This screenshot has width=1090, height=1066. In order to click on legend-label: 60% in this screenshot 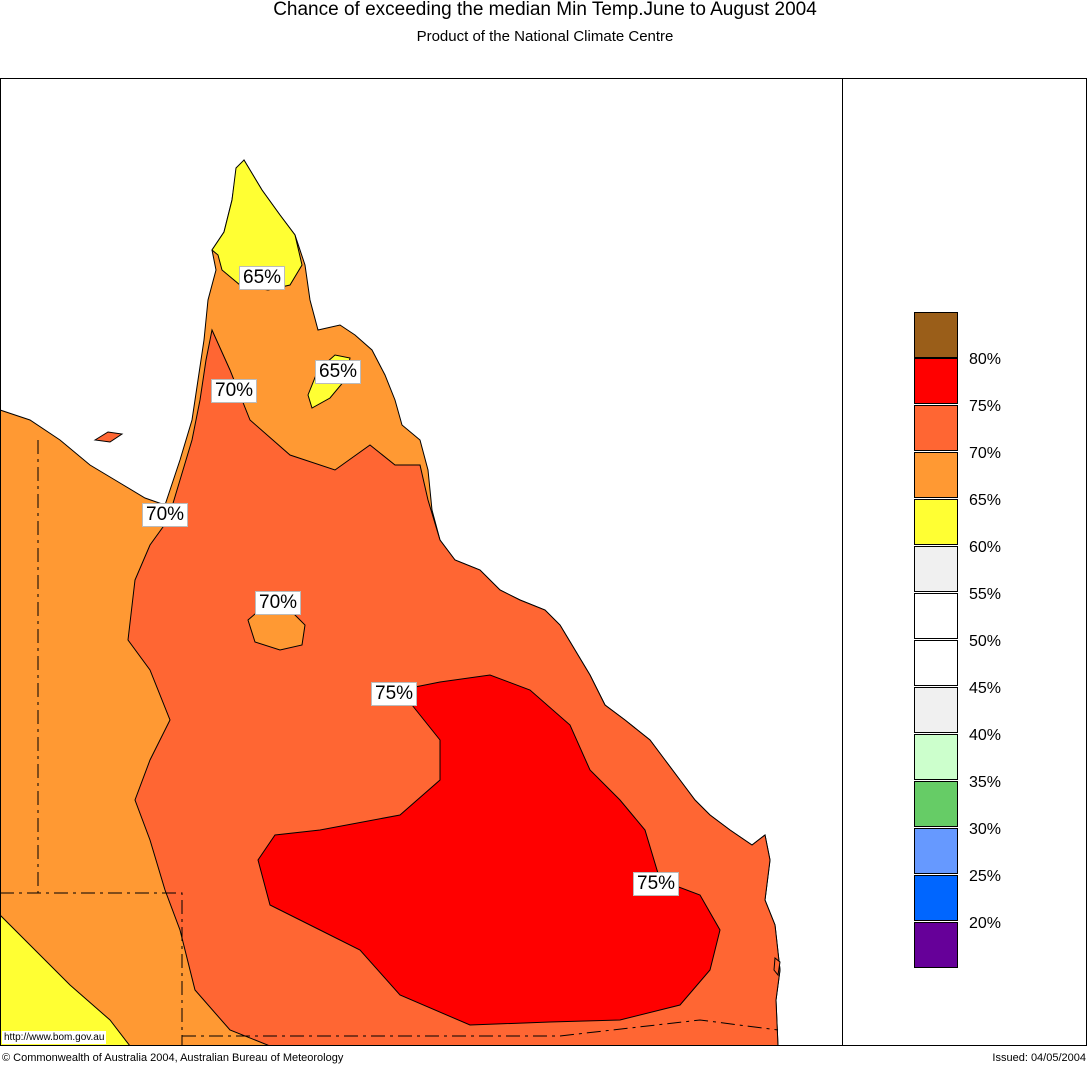, I will do `click(985, 547)`.